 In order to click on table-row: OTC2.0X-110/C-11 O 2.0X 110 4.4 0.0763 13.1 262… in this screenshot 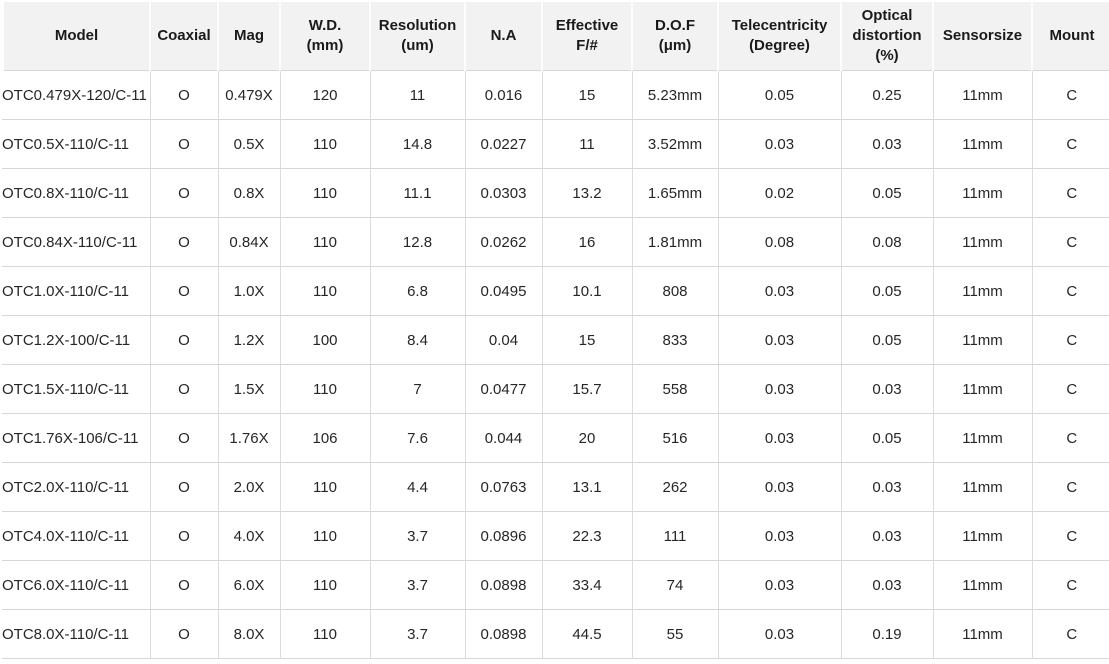, I will do `click(555, 487)`.